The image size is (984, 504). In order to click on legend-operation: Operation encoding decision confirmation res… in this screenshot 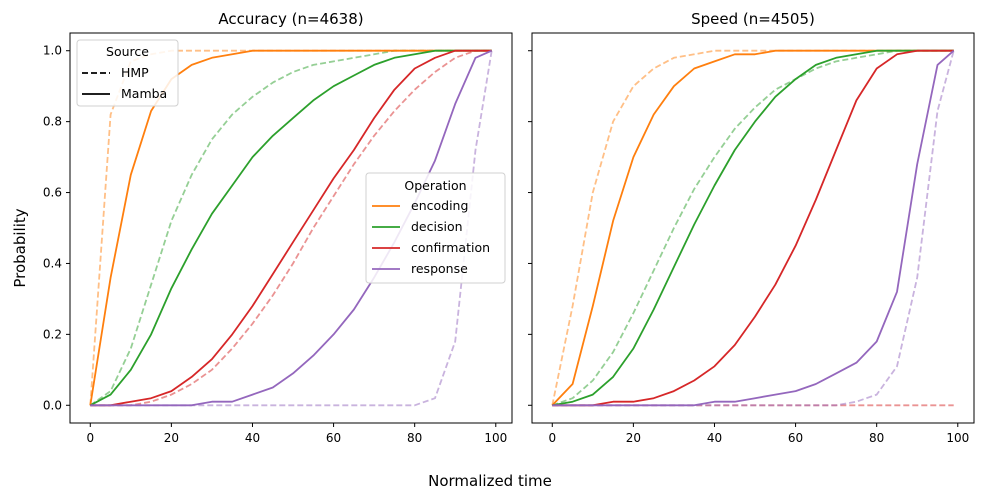, I will do `click(435, 228)`.